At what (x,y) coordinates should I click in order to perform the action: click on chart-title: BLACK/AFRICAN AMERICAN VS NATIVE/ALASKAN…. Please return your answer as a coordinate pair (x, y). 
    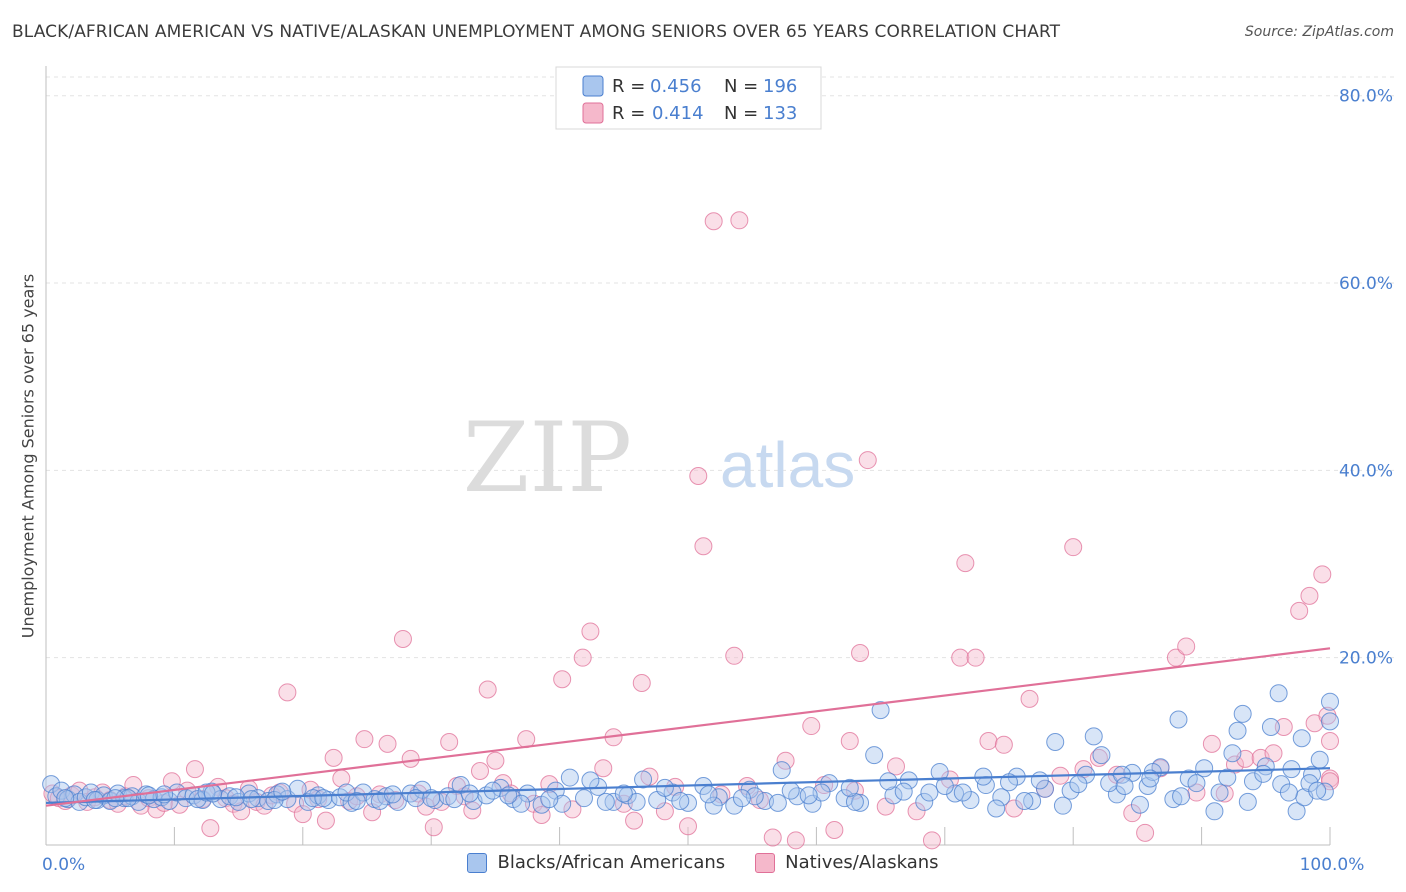
    Looking at the image, I should click on (536, 32).